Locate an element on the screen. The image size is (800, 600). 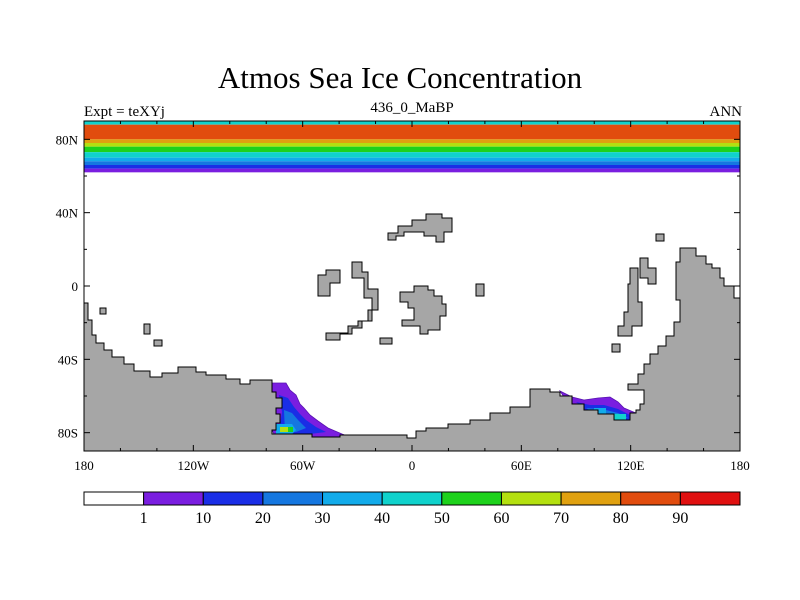
colorbar-level-label: 20 is located at coordinates (263, 518).